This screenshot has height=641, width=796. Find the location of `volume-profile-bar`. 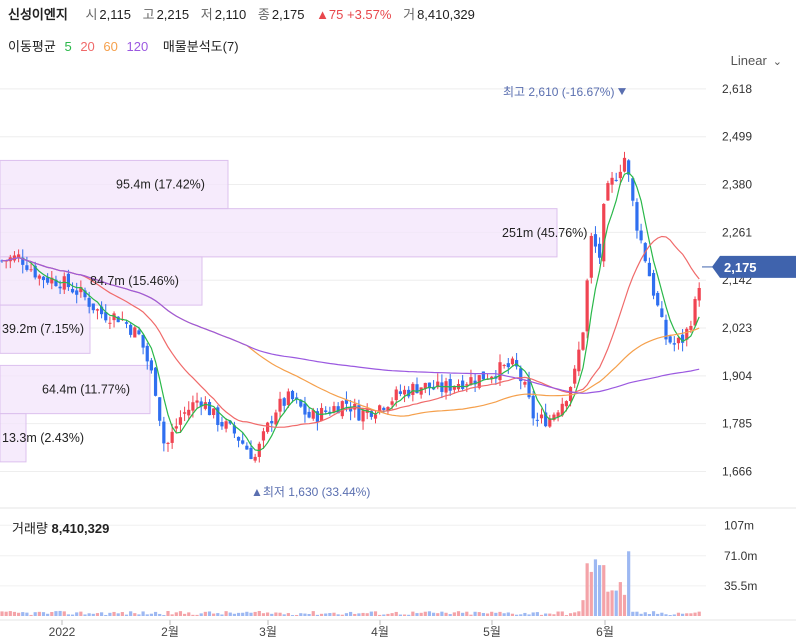

volume-profile-bar is located at coordinates (45, 329).